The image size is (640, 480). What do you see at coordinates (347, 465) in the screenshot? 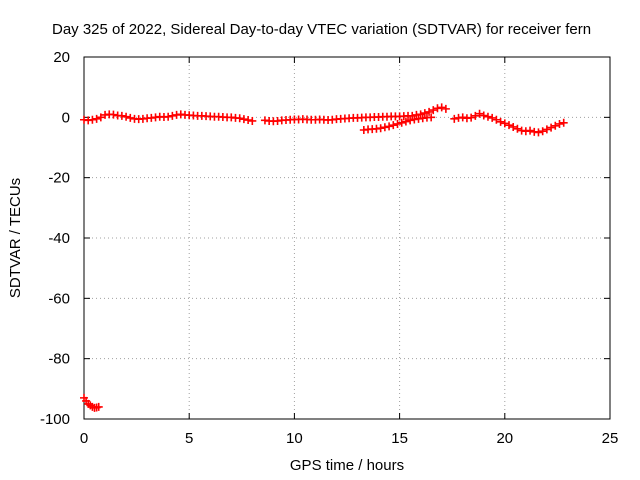
I see `x-axis-label: GPS time / hours` at bounding box center [347, 465].